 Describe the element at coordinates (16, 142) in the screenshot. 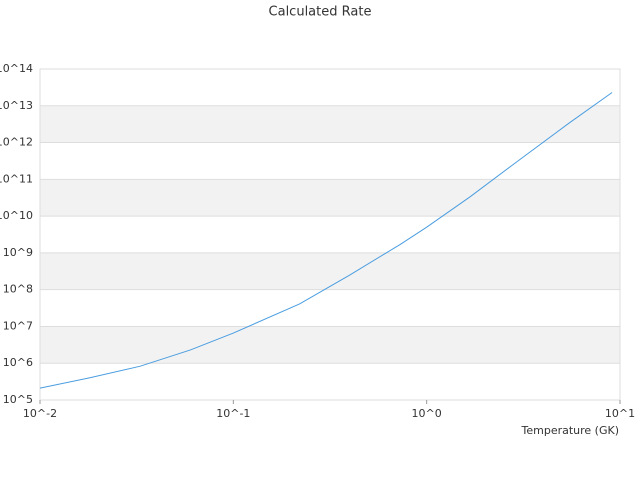

I see `y-tick-label: 10^12` at that location.